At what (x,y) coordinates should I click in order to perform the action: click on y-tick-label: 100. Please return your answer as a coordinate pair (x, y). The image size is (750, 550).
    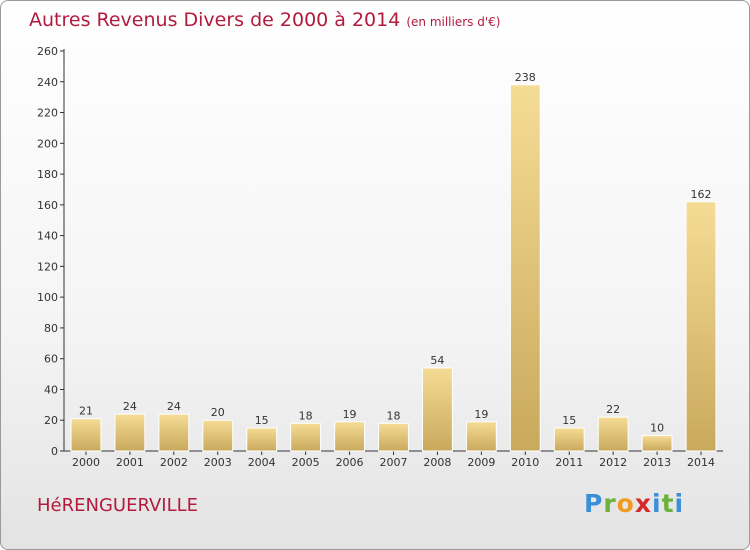
    Looking at the image, I should click on (47, 297).